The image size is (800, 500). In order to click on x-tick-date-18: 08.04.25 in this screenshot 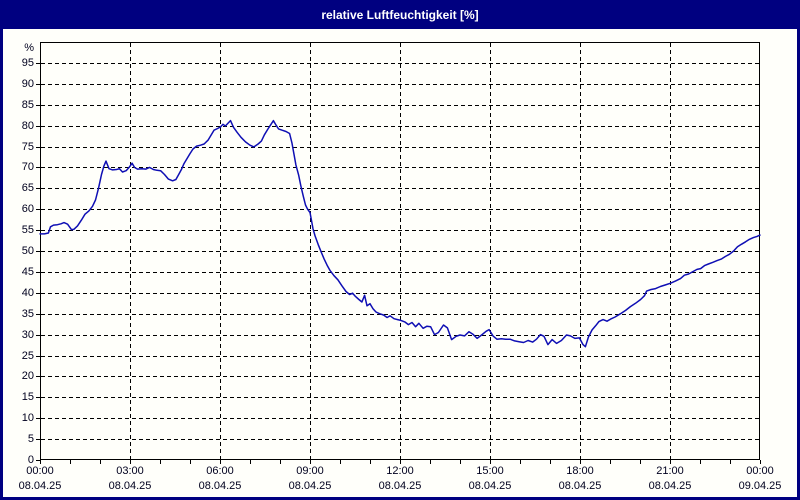, I will do `click(580, 486)`.